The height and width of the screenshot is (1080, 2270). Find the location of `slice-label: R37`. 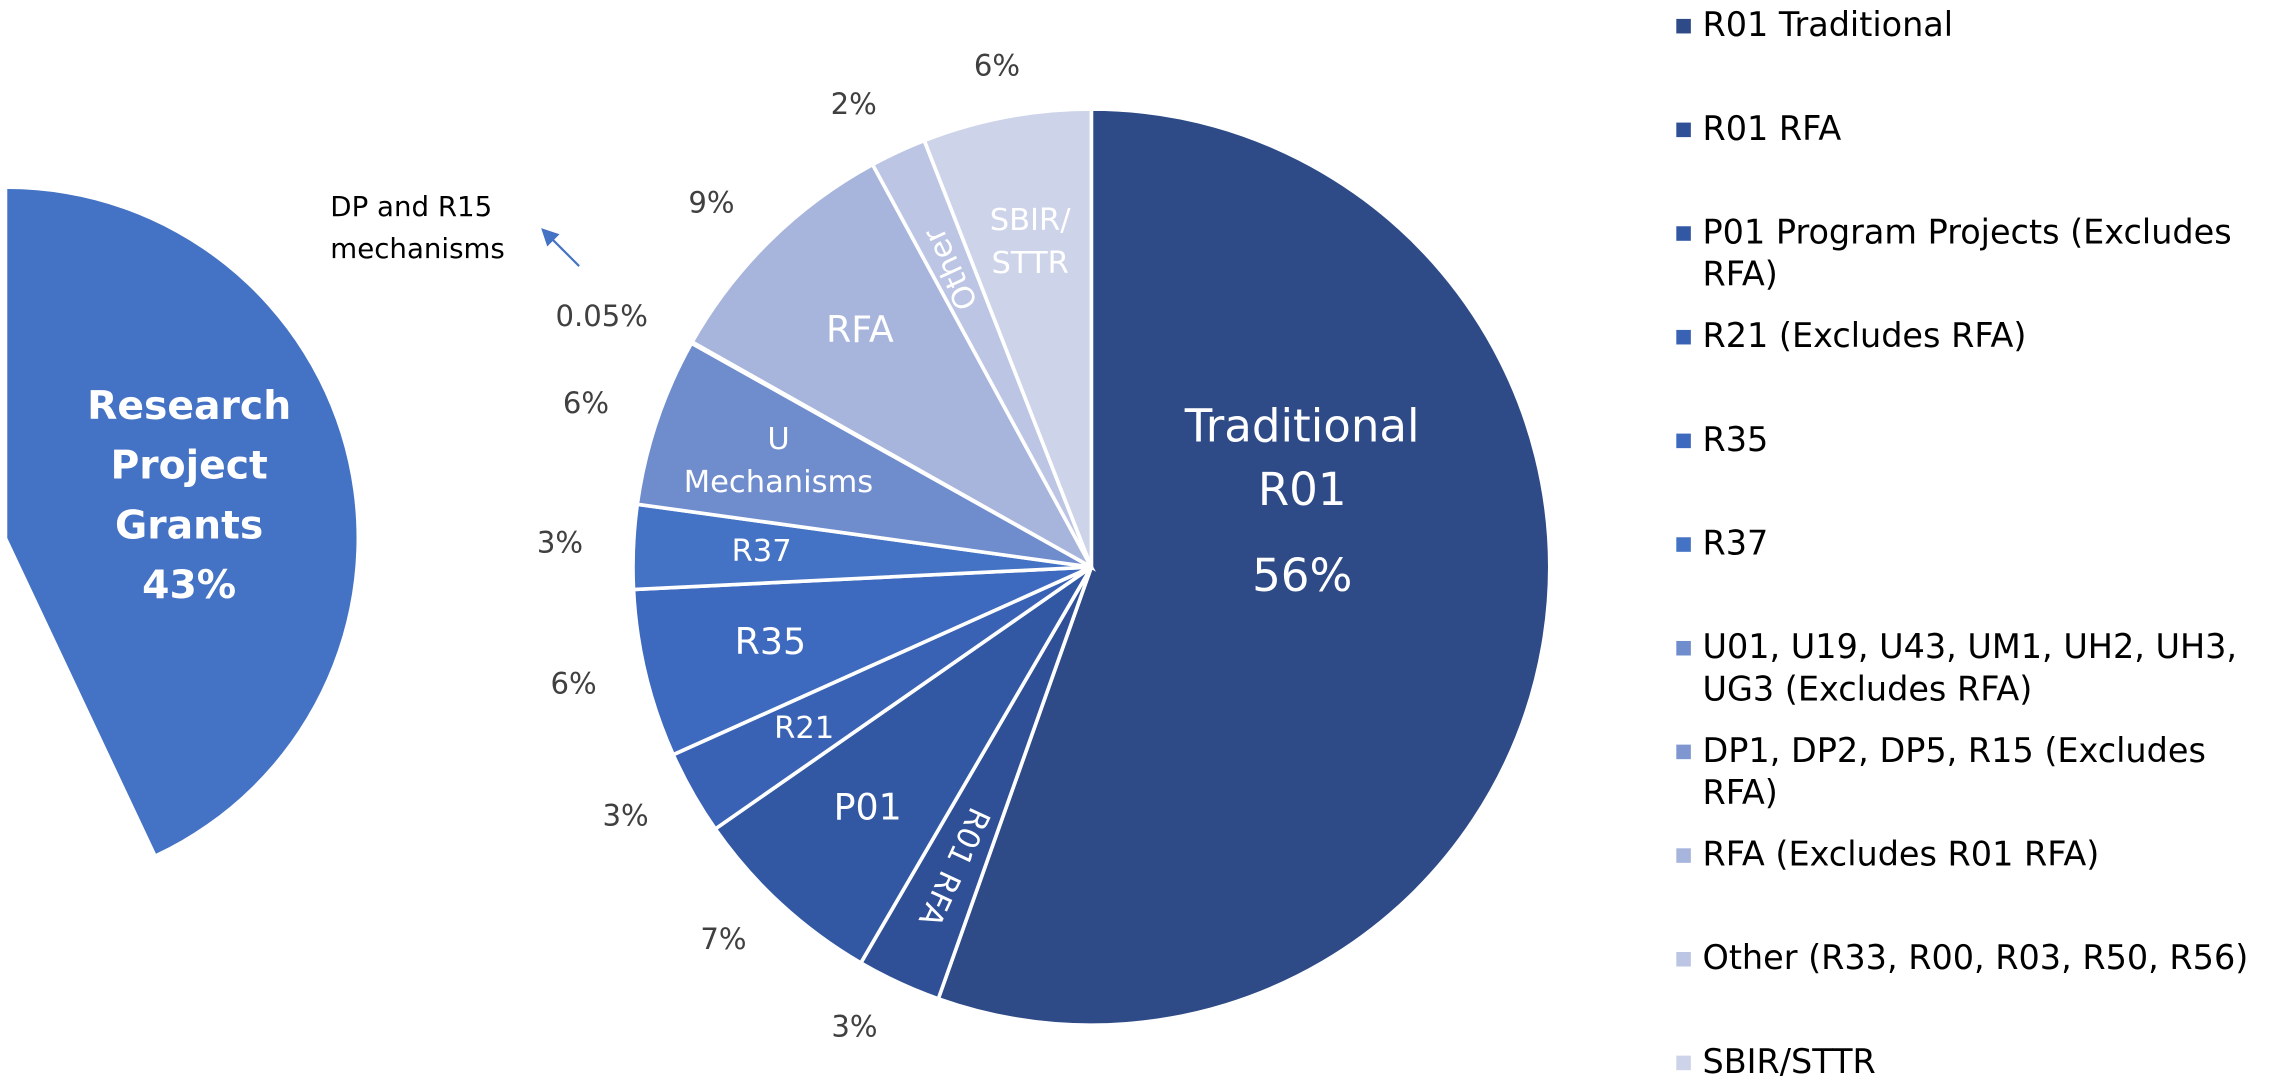

slice-label: R37 is located at coordinates (762, 551).